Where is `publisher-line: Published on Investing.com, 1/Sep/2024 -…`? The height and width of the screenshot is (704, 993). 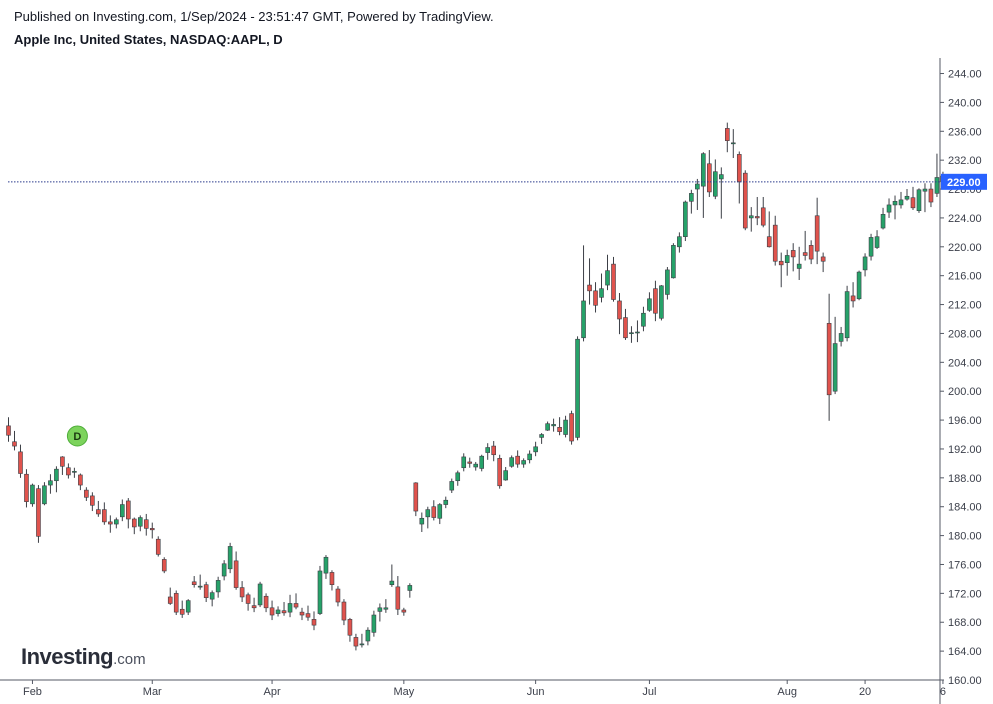
publisher-line: Published on Investing.com, 1/Sep/2024 -… is located at coordinates (254, 16).